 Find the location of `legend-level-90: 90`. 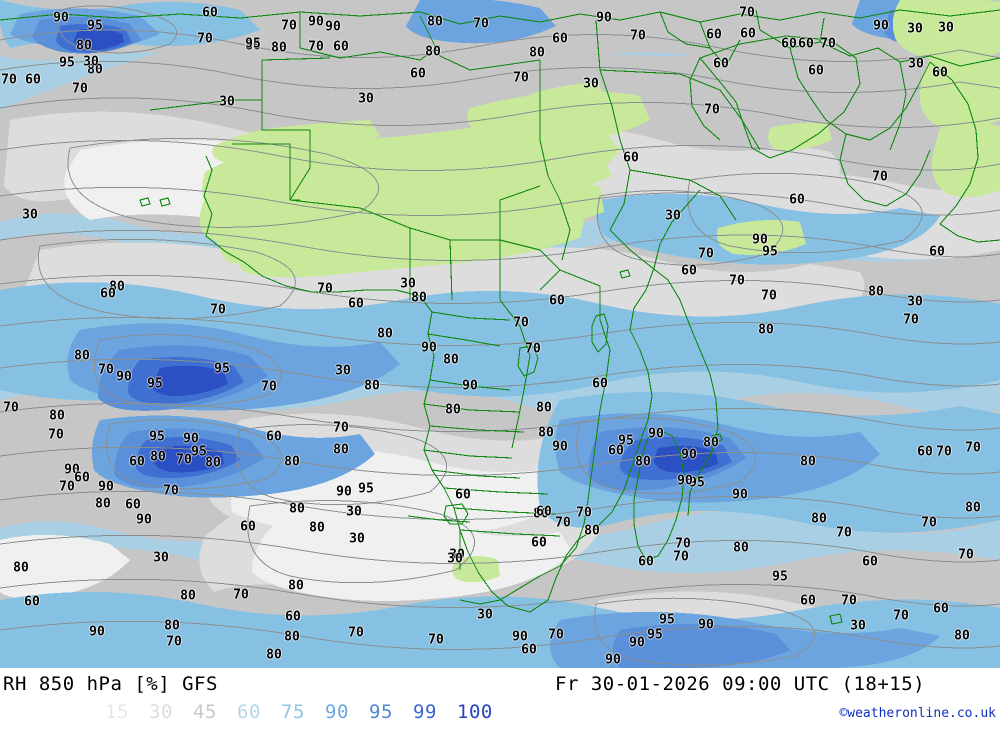

legend-level-90: 90 is located at coordinates (337, 712).